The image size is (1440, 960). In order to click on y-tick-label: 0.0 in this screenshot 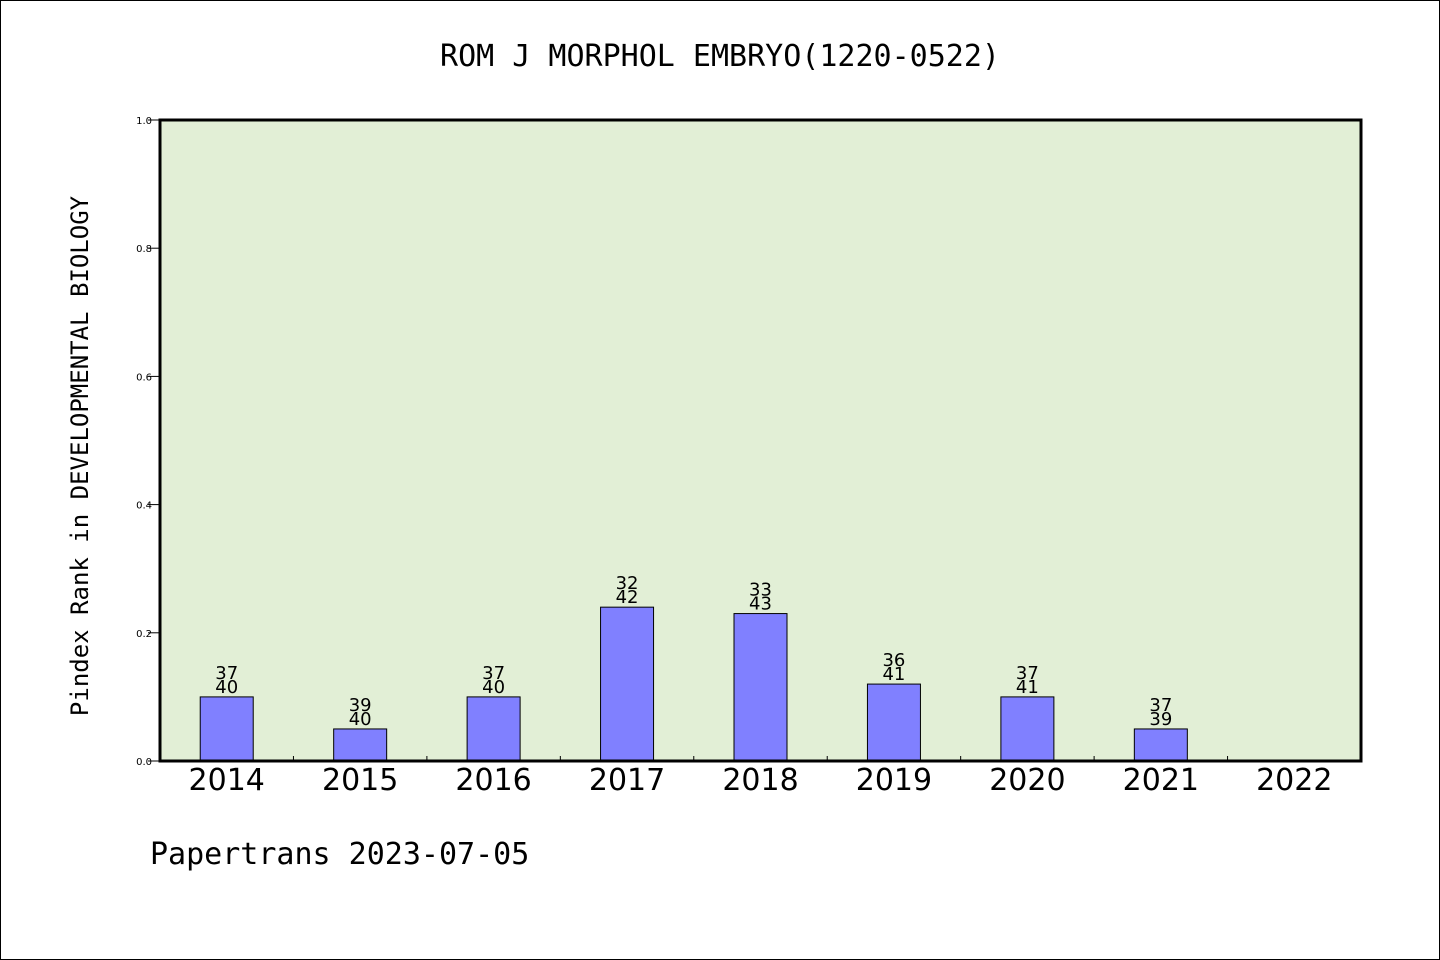, I will do `click(144, 762)`.